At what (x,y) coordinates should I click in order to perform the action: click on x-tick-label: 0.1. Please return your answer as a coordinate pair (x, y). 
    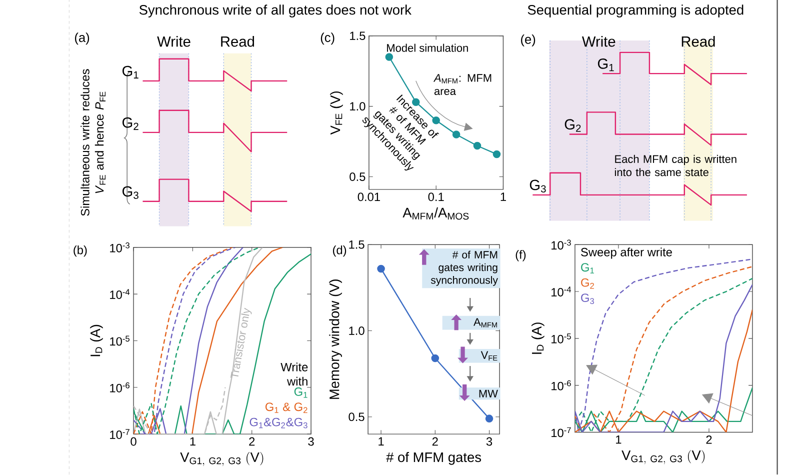
    Looking at the image, I should click on (436, 197).